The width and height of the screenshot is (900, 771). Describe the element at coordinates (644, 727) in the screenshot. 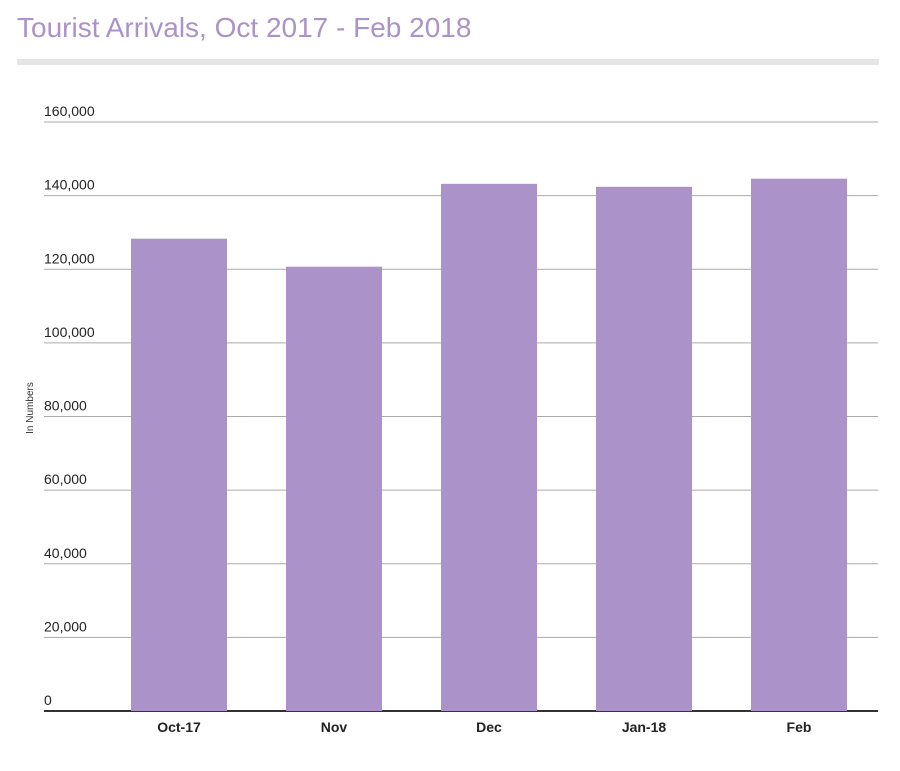

I see `x-tick-label: Jan-18` at that location.